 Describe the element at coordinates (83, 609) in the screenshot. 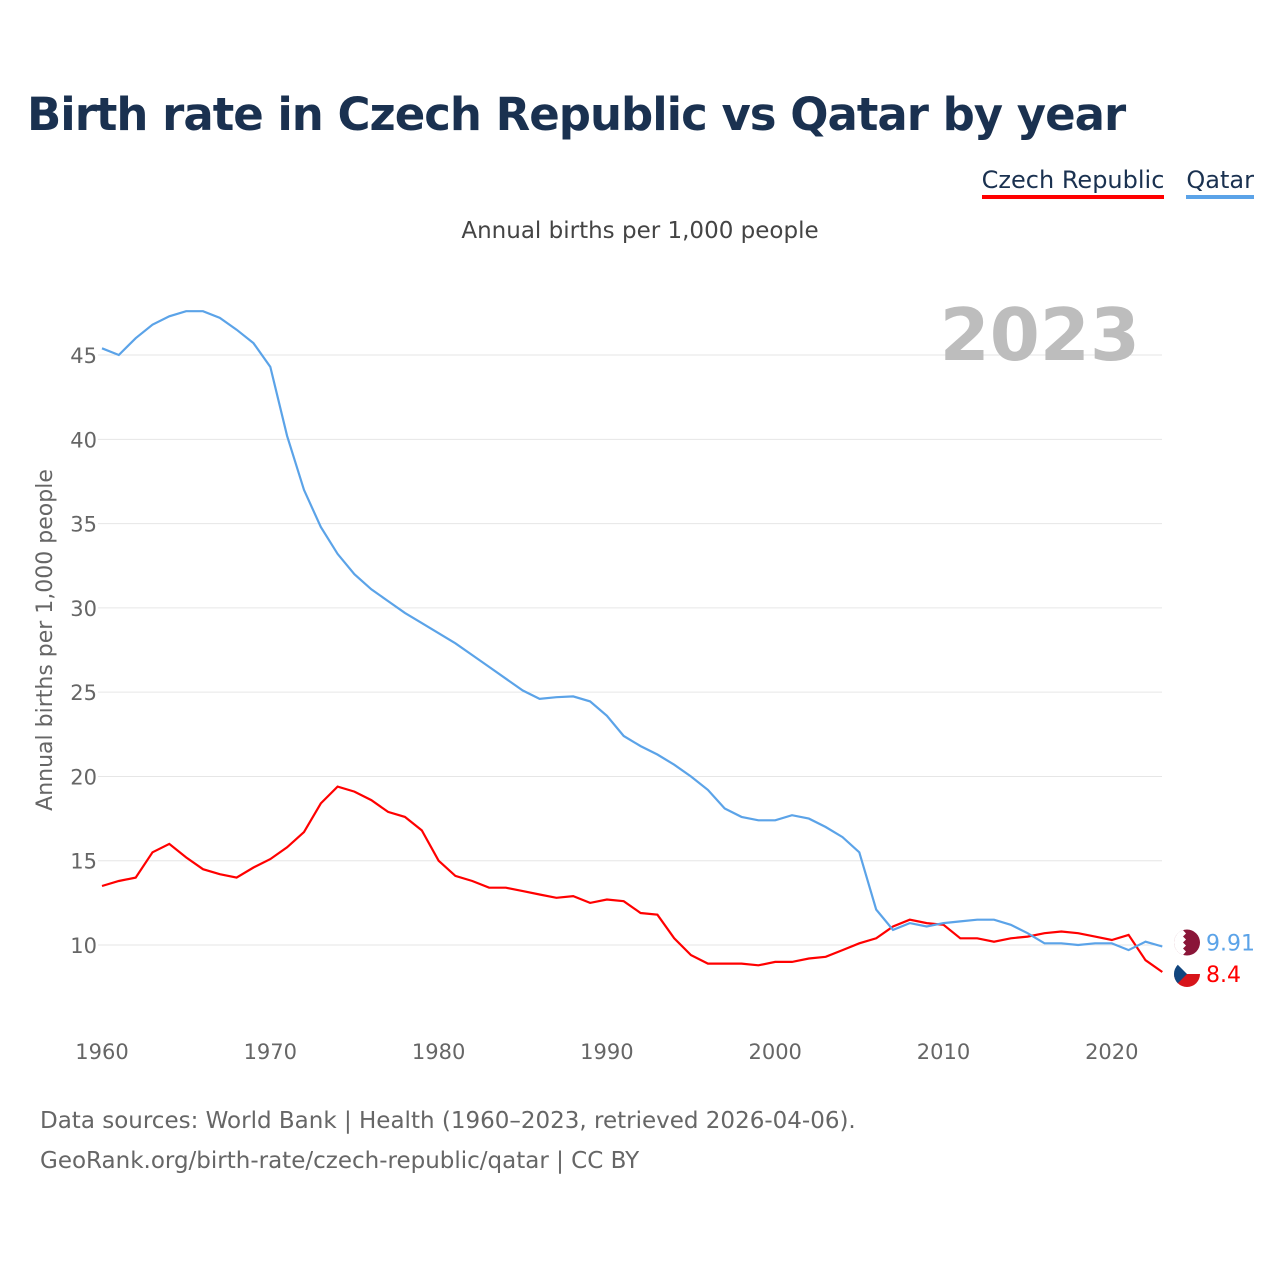

I see `y-tick-label: 30` at that location.